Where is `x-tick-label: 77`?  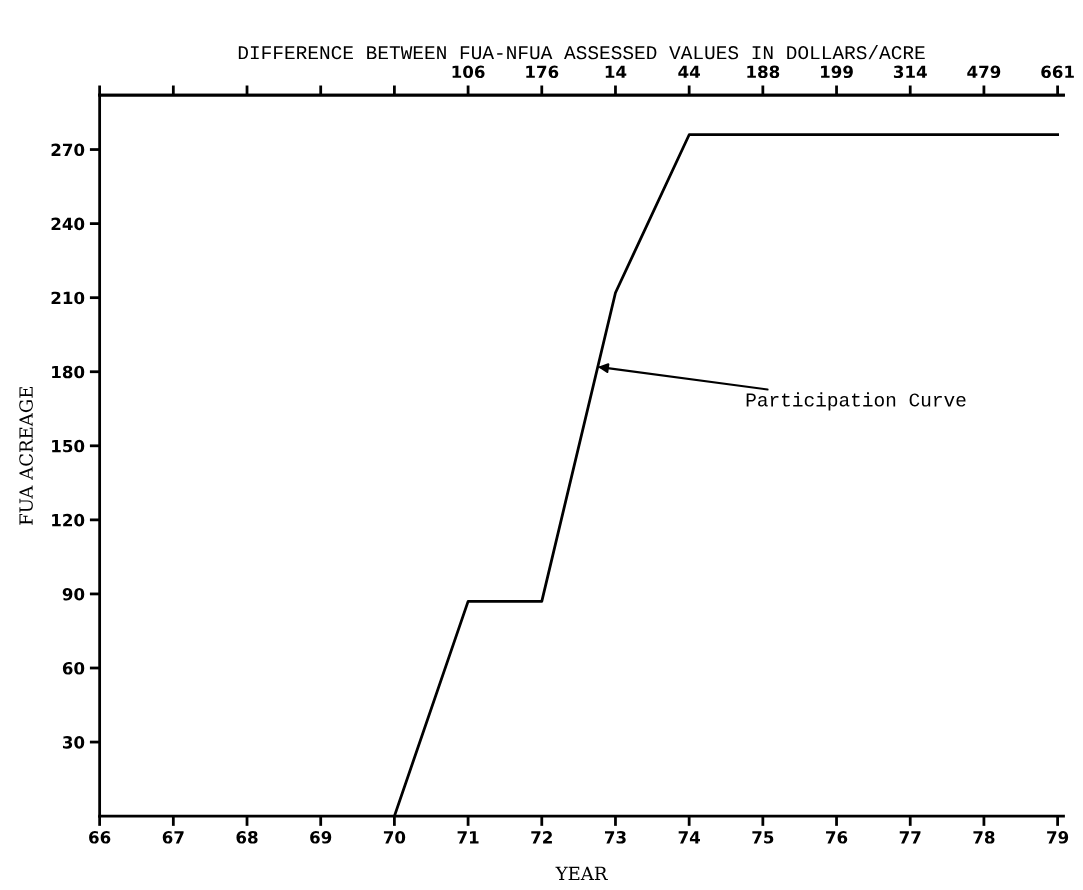 x-tick-label: 77 is located at coordinates (910, 837).